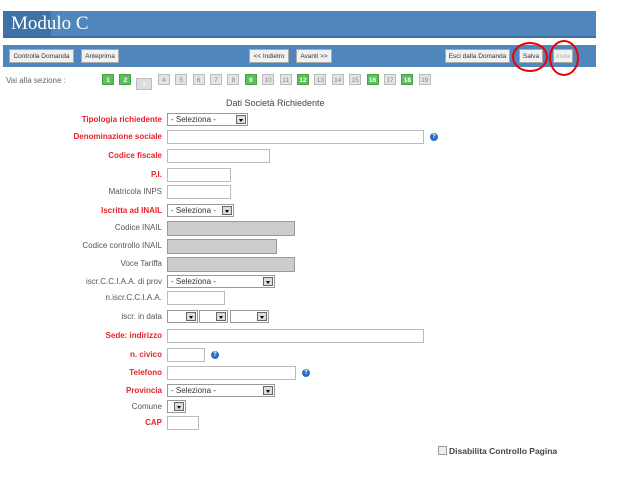 The width and height of the screenshot is (640, 477). What do you see at coordinates (186, 355) in the screenshot?
I see `civico-input` at bounding box center [186, 355].